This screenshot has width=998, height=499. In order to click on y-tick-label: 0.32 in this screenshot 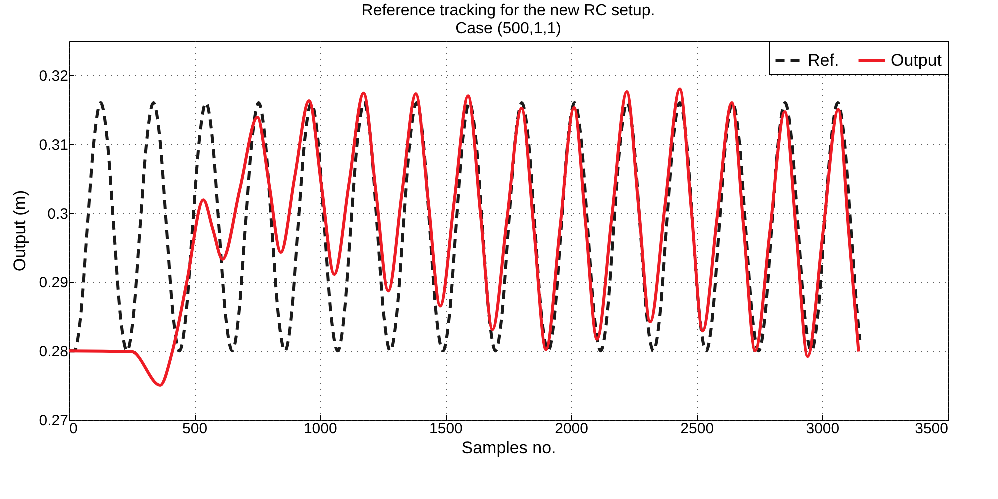, I will do `click(53, 76)`.